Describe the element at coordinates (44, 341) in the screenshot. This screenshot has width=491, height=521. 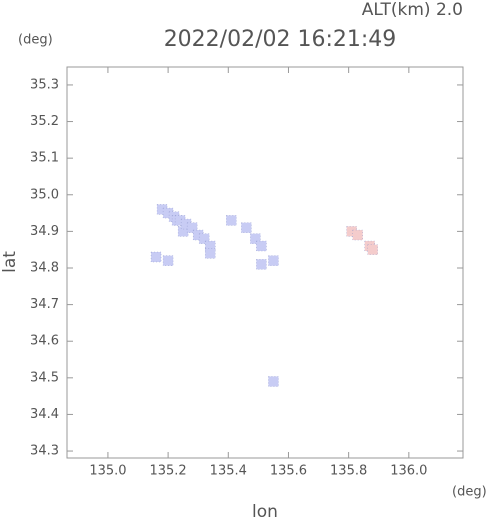
I see `y-tick-label: 34.6` at that location.